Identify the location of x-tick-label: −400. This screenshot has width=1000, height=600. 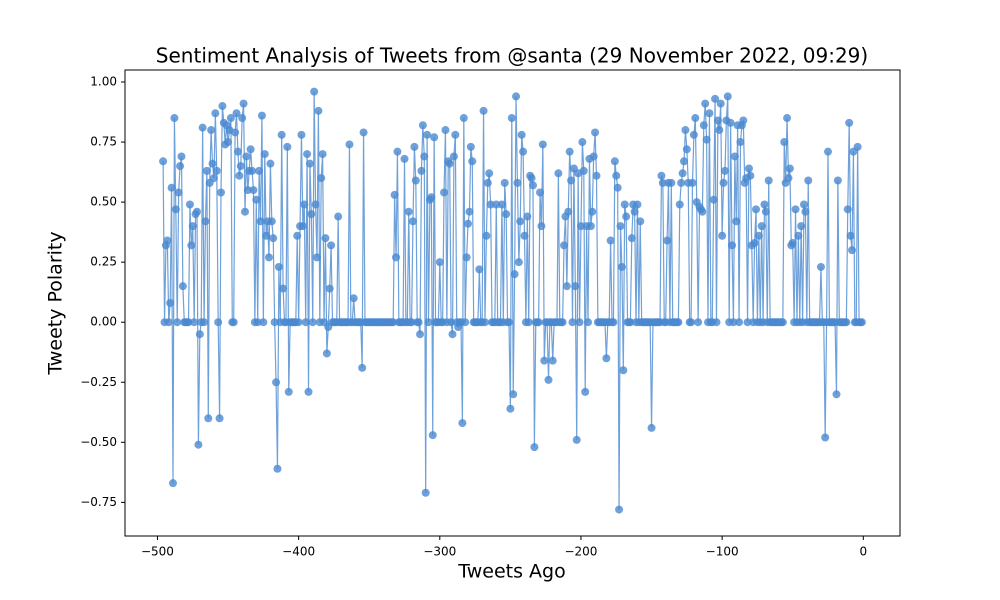
(298, 552).